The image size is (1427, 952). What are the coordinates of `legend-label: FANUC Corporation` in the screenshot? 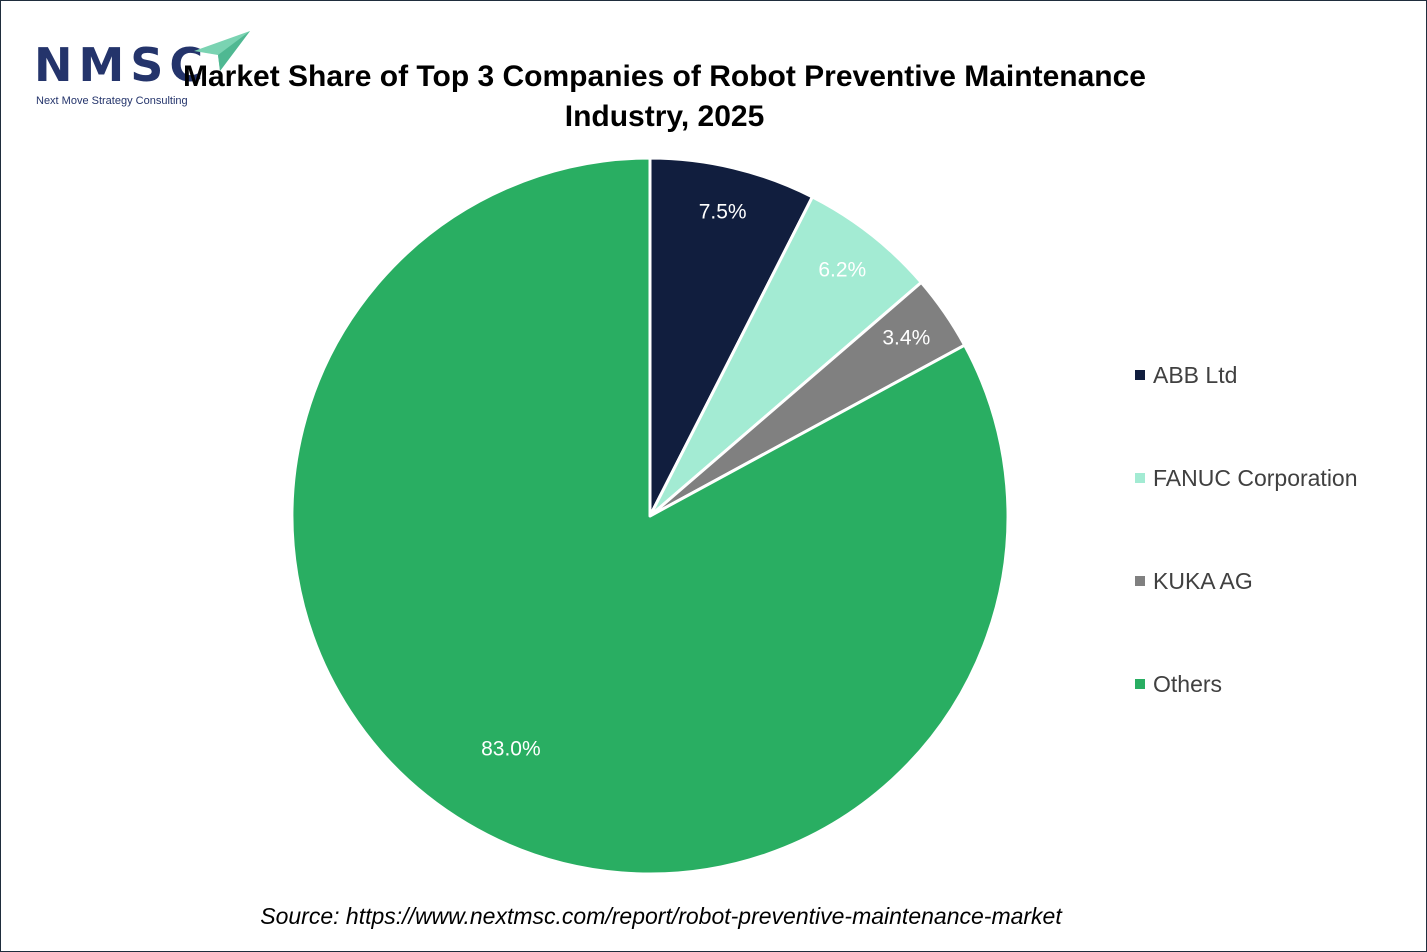 It's located at (1255, 478).